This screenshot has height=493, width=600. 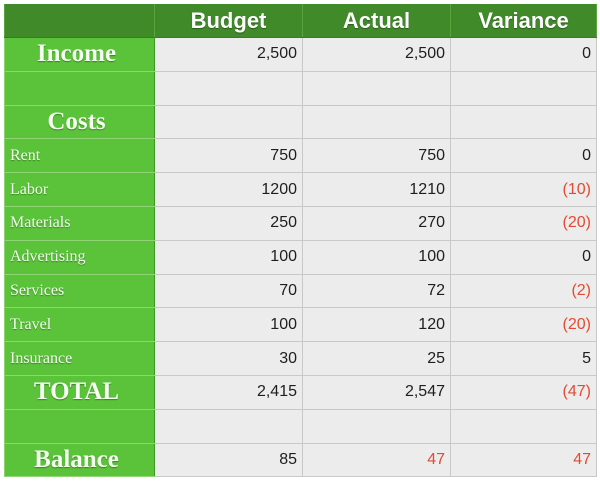 What do you see at coordinates (376, 358) in the screenshot?
I see `cell-actual: 25` at bounding box center [376, 358].